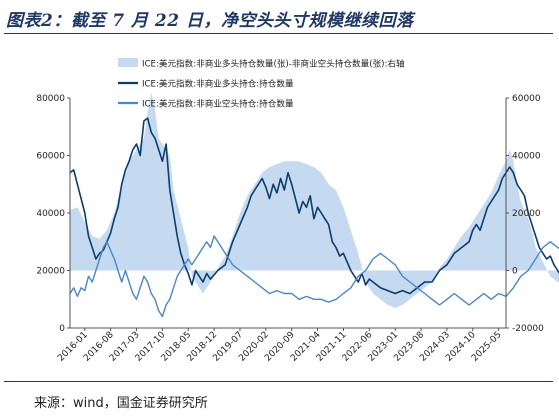 Image resolution: width=559 pixels, height=416 pixels. I want to click on y-left-tick-label: 80000, so click(50, 99).